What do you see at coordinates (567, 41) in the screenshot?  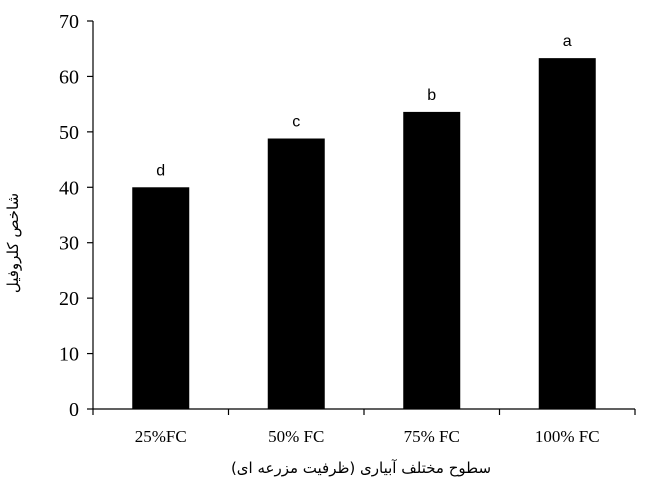 I see `bar-data-label: a` at bounding box center [567, 41].